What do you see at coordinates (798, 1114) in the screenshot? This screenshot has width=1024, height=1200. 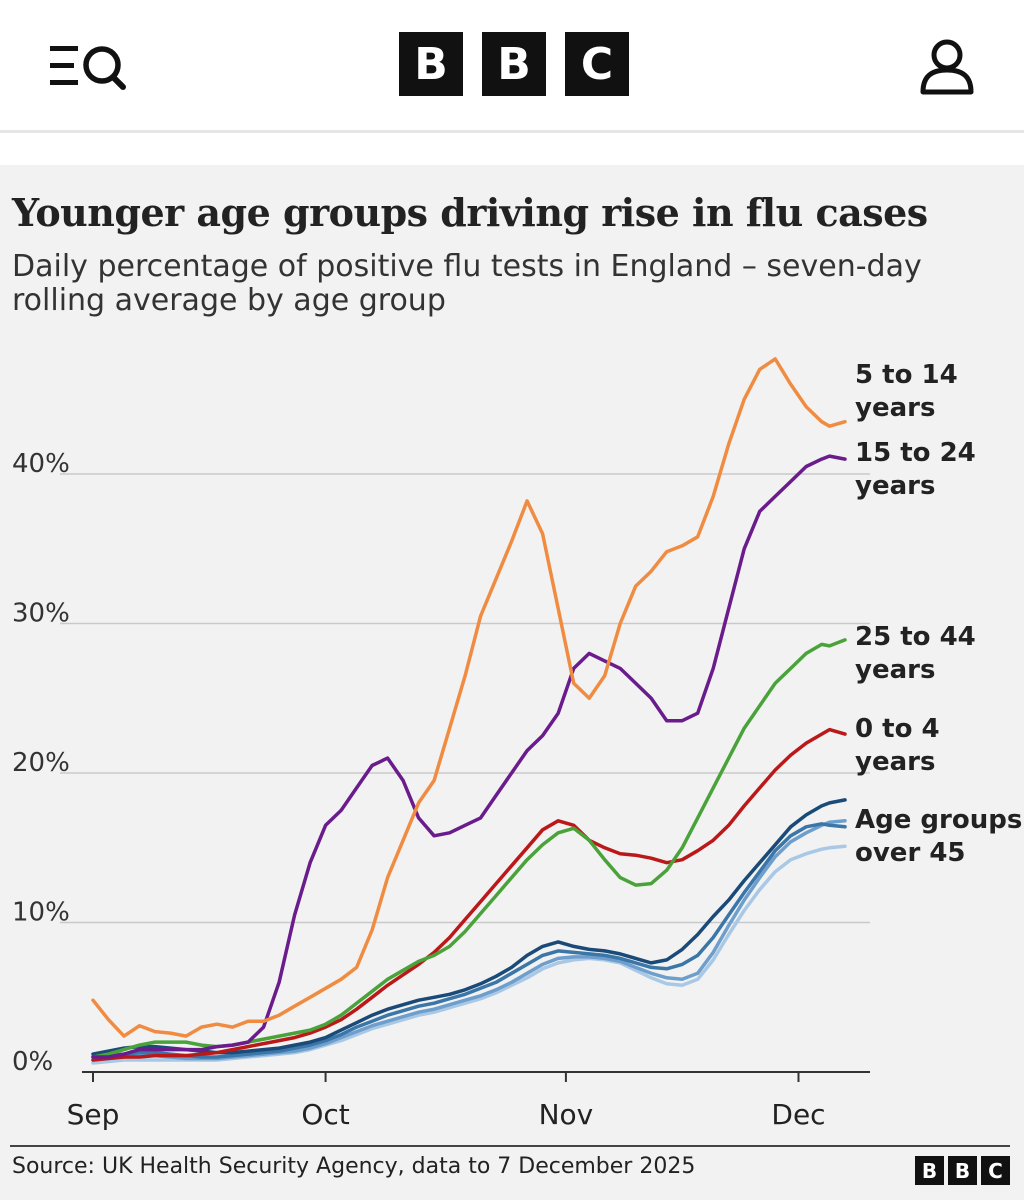 I see `x-tick-label: Dec` at bounding box center [798, 1114].